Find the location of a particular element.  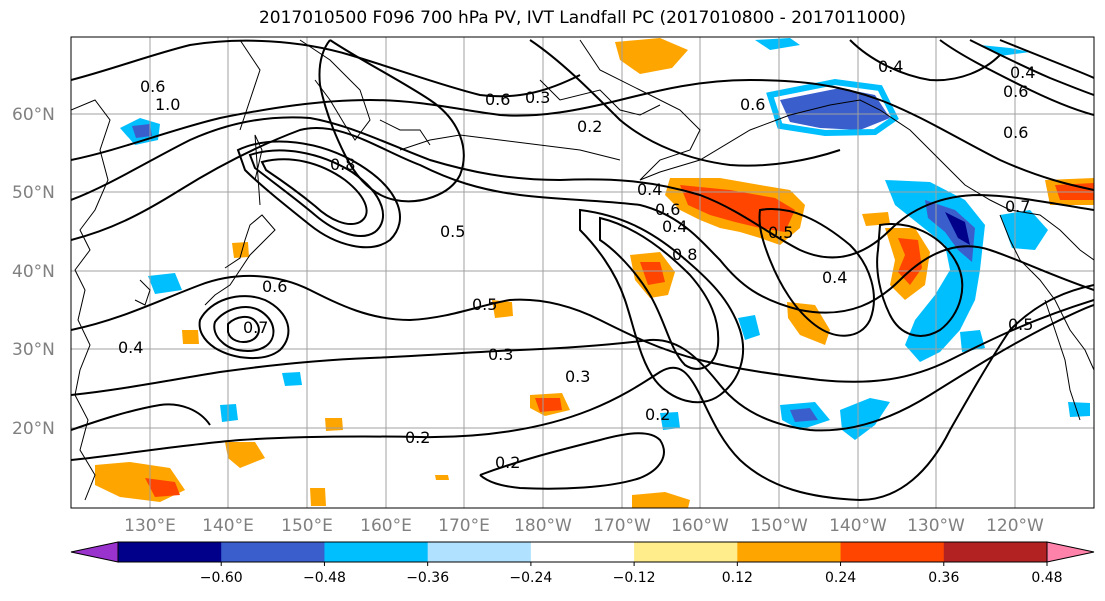

colorbar-frame is located at coordinates (582, 552).